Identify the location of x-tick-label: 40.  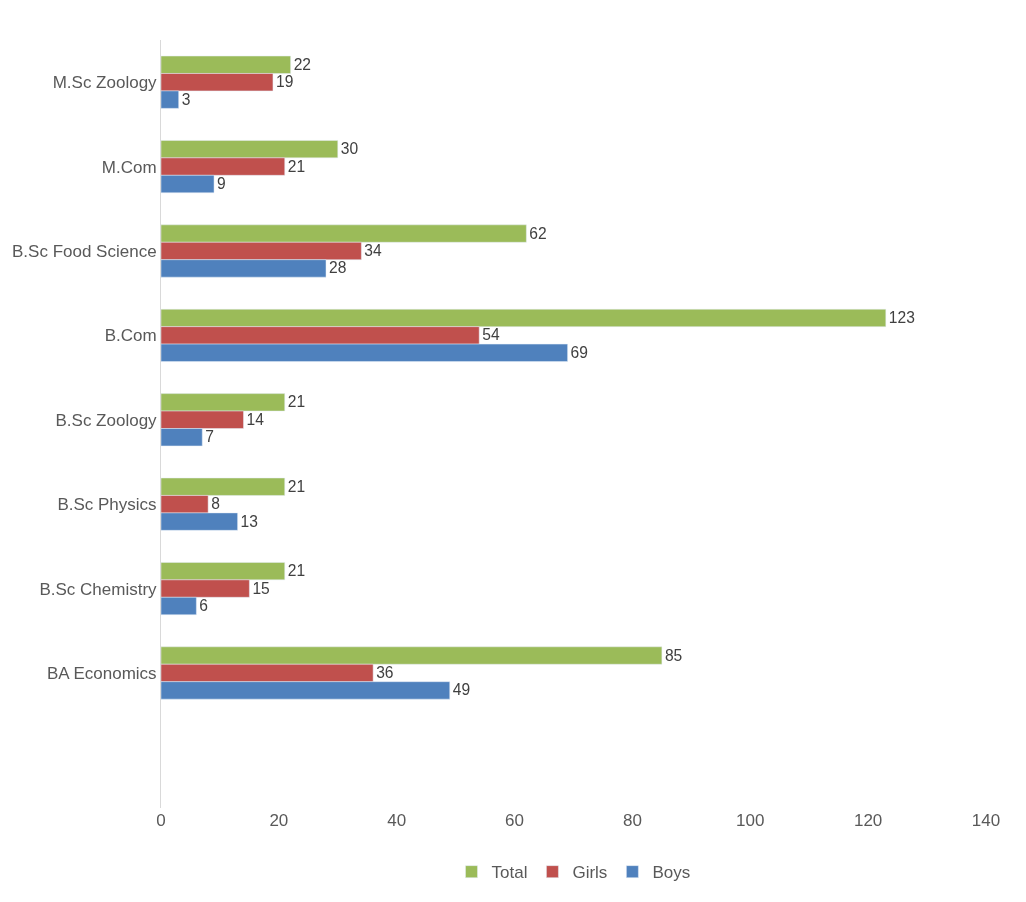
(397, 820).